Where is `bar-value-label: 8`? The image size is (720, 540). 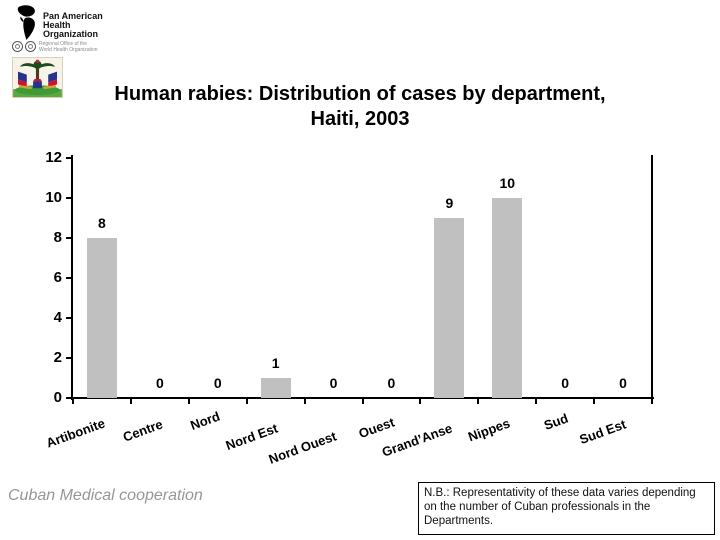 bar-value-label: 8 is located at coordinates (102, 223).